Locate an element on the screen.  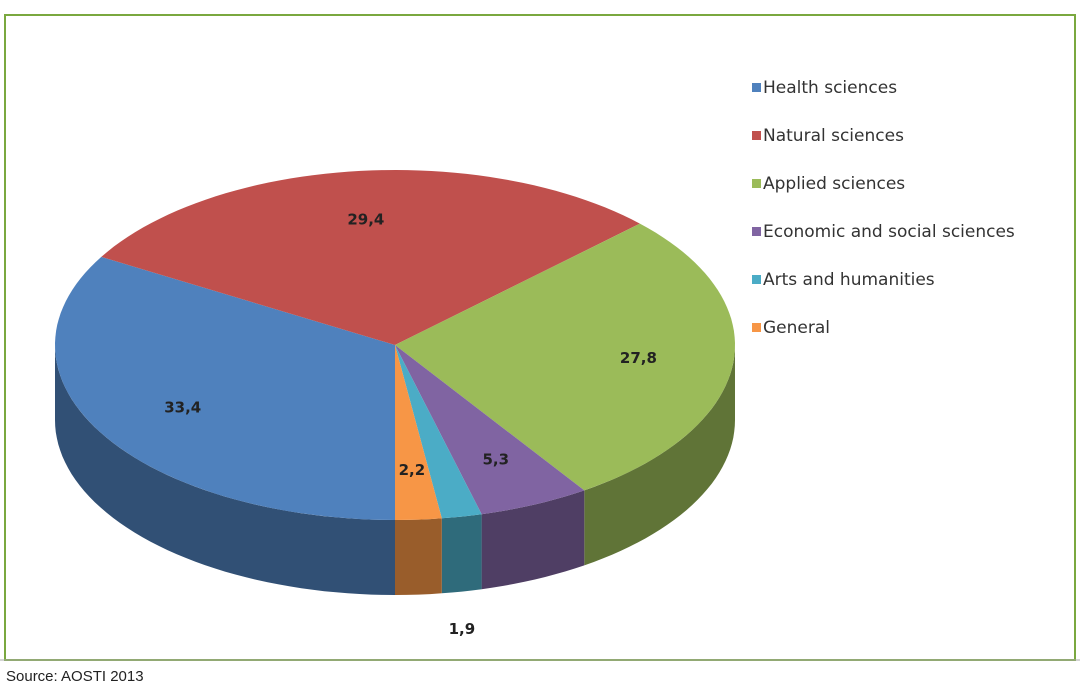
data-label: 1,9 is located at coordinates (462, 629).